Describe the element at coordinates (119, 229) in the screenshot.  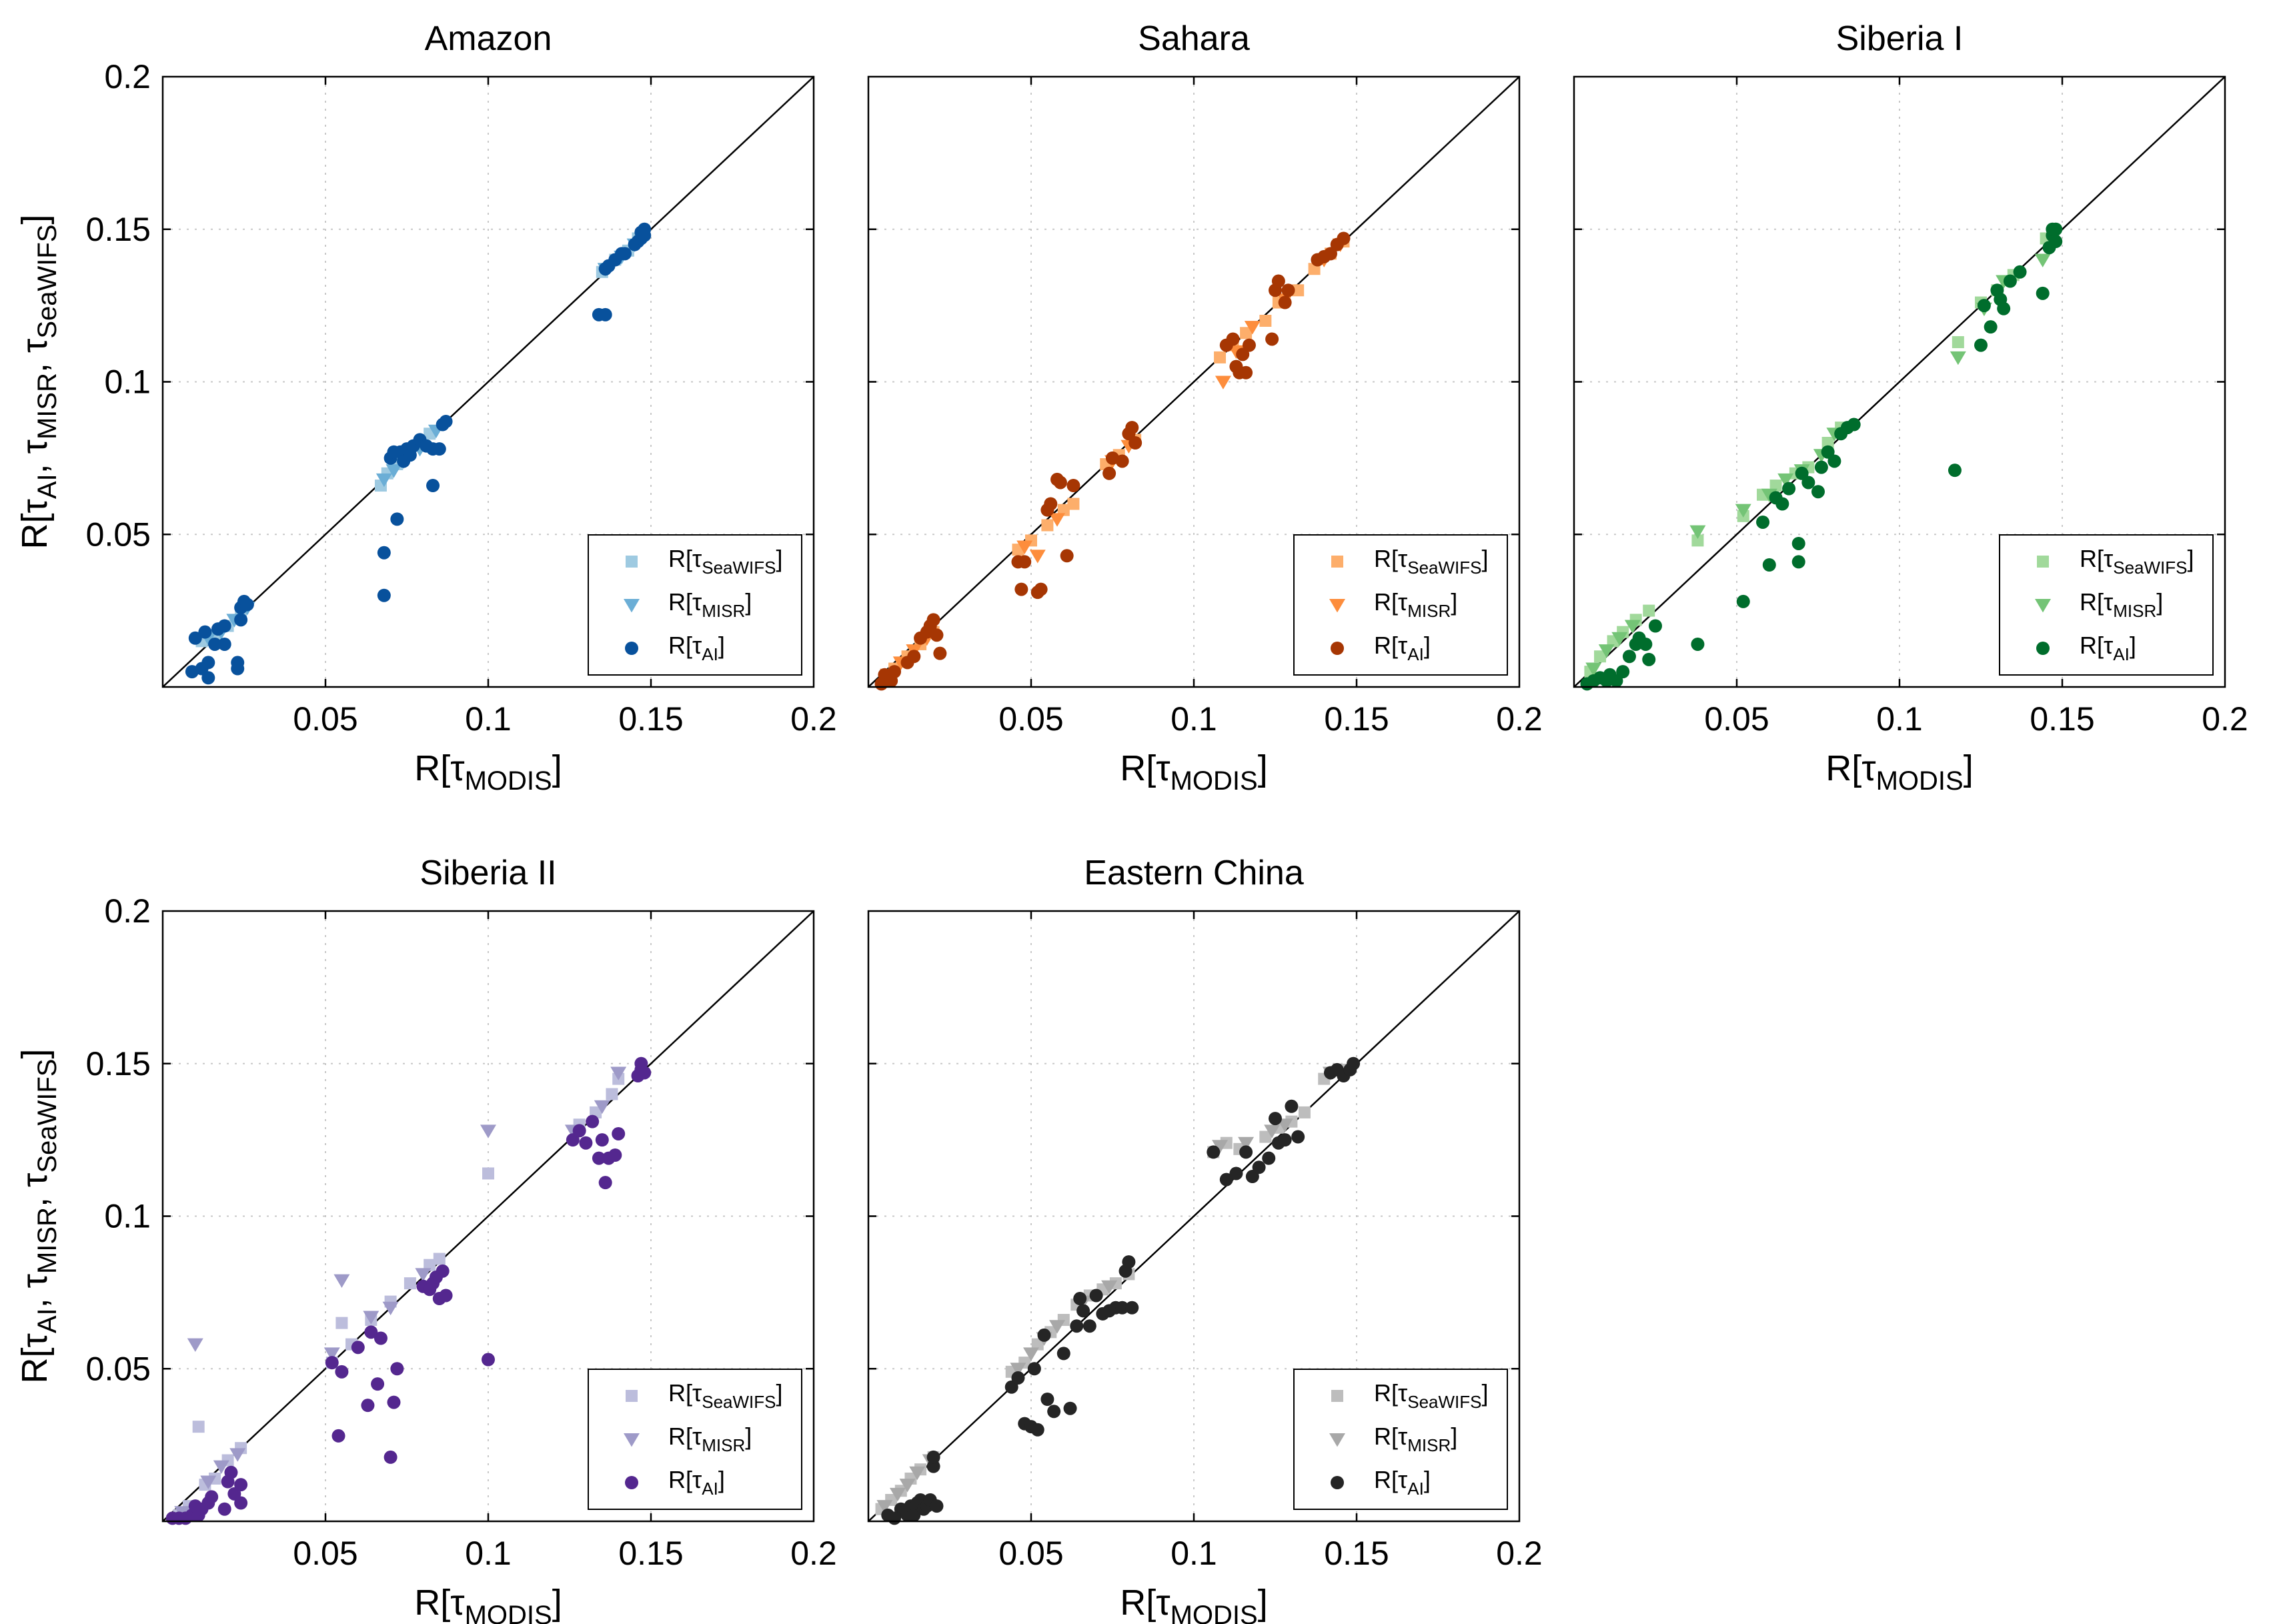
I see `y-tick-label: 0.15` at that location.